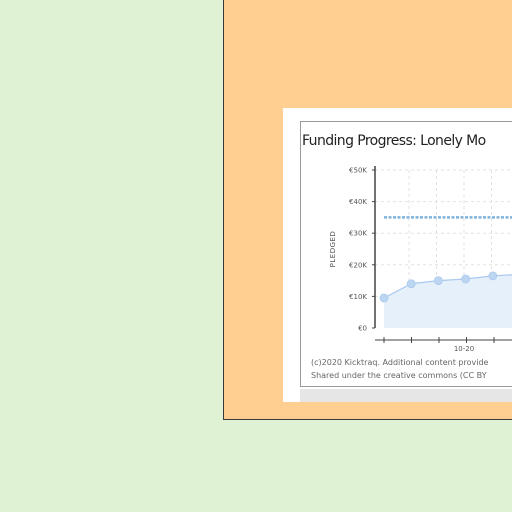 This screenshot has width=512, height=512. What do you see at coordinates (464, 349) in the screenshot?
I see `x-tick-label: 10-20` at bounding box center [464, 349].